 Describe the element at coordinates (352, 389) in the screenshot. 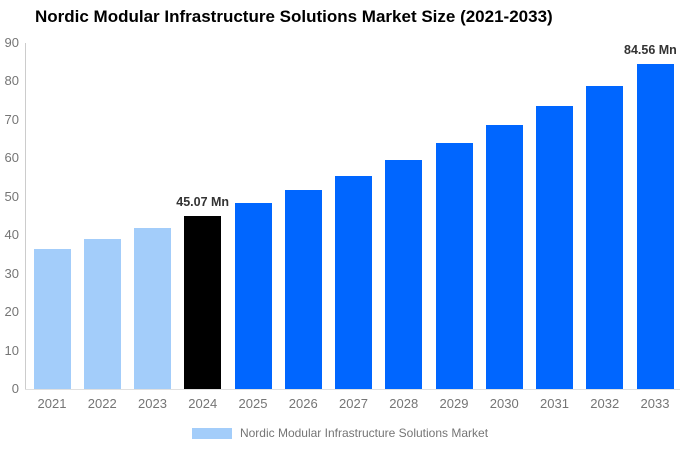

I see `x-axis-line` at that location.